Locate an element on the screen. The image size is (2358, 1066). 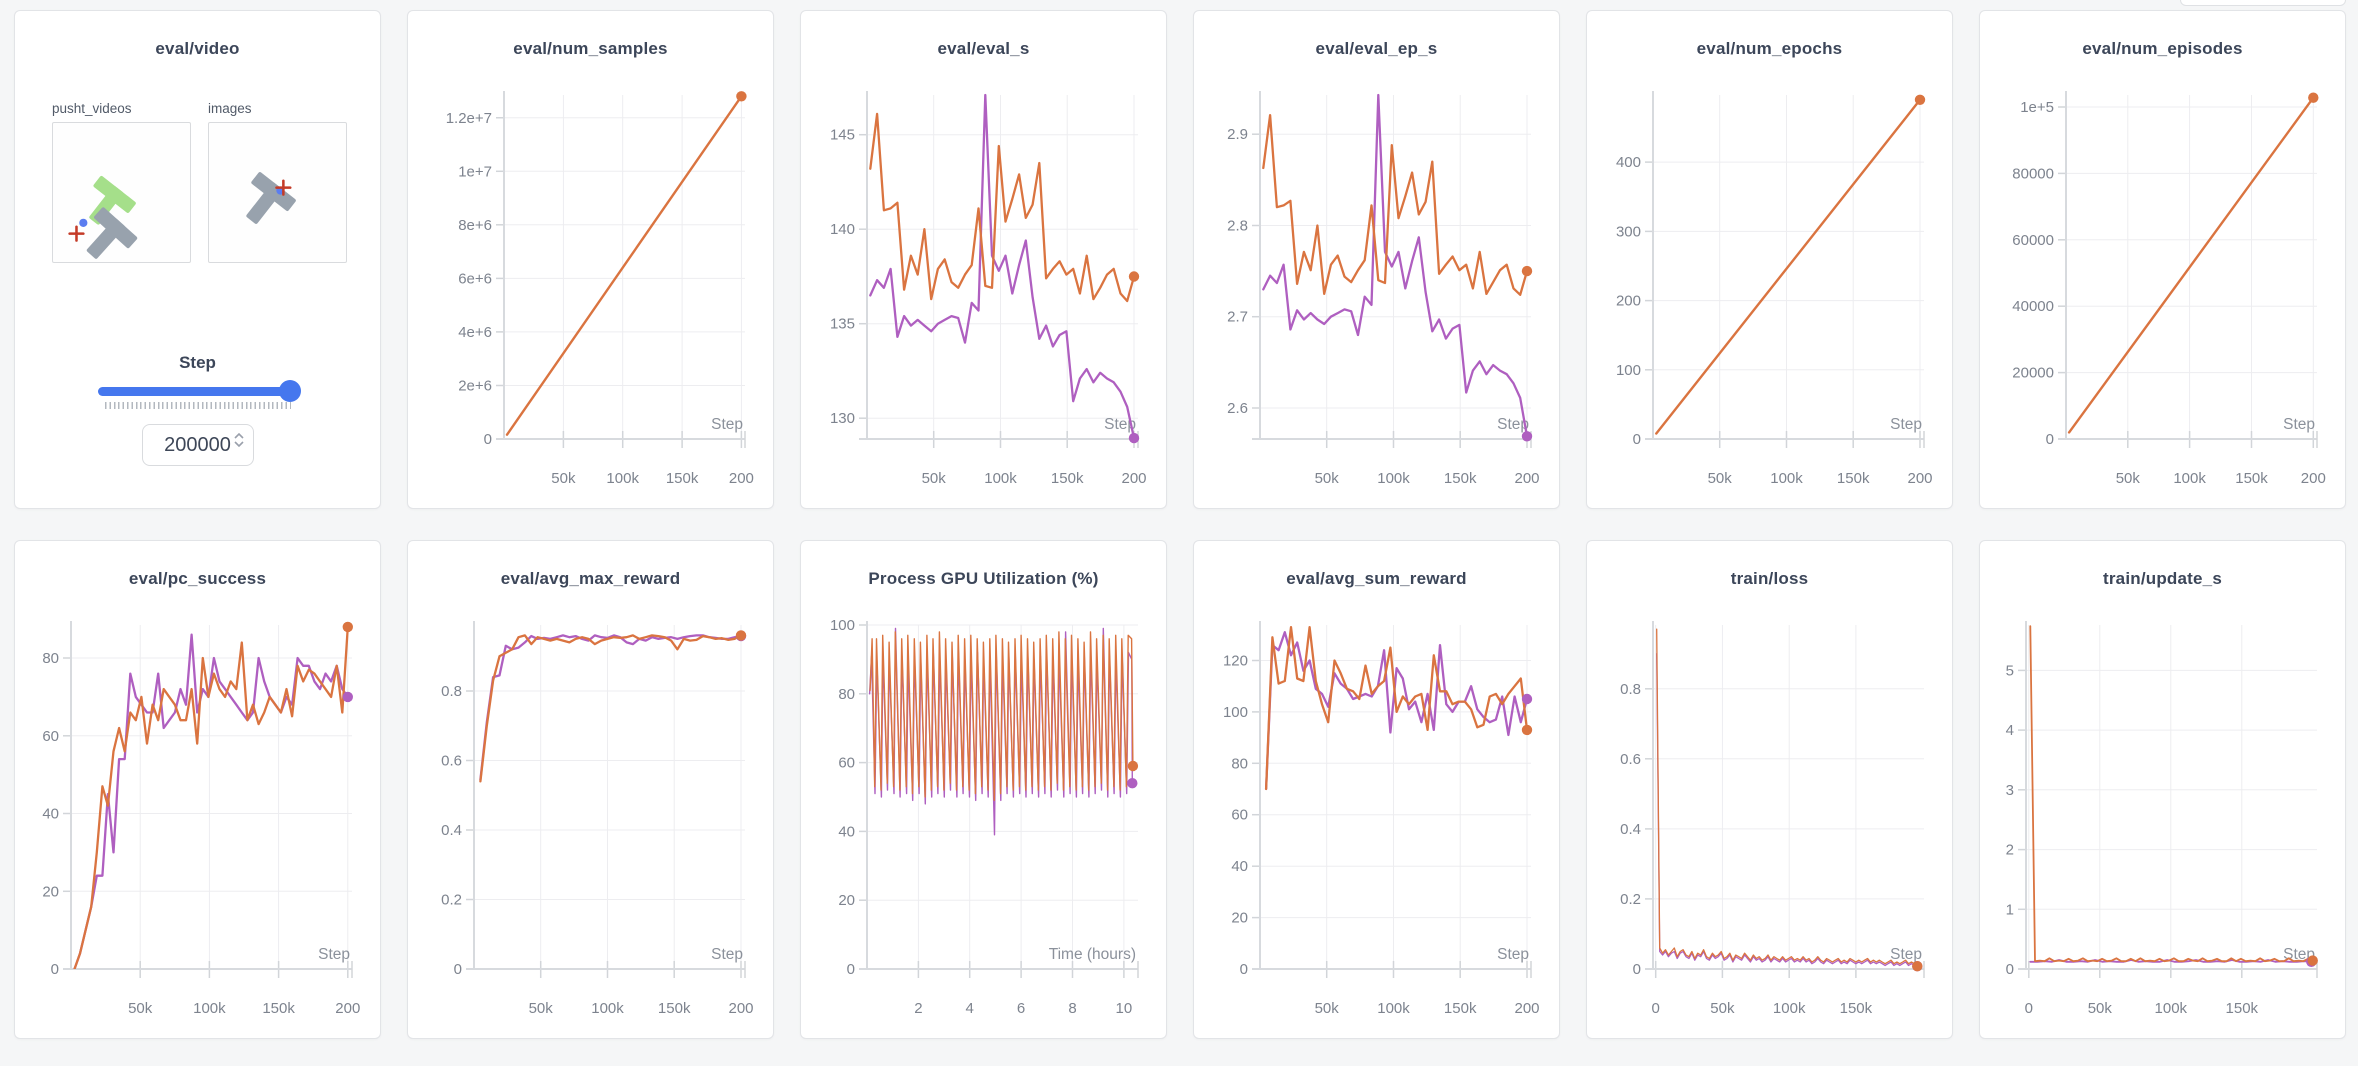
svg-text: 140 is located at coordinates (842, 229).